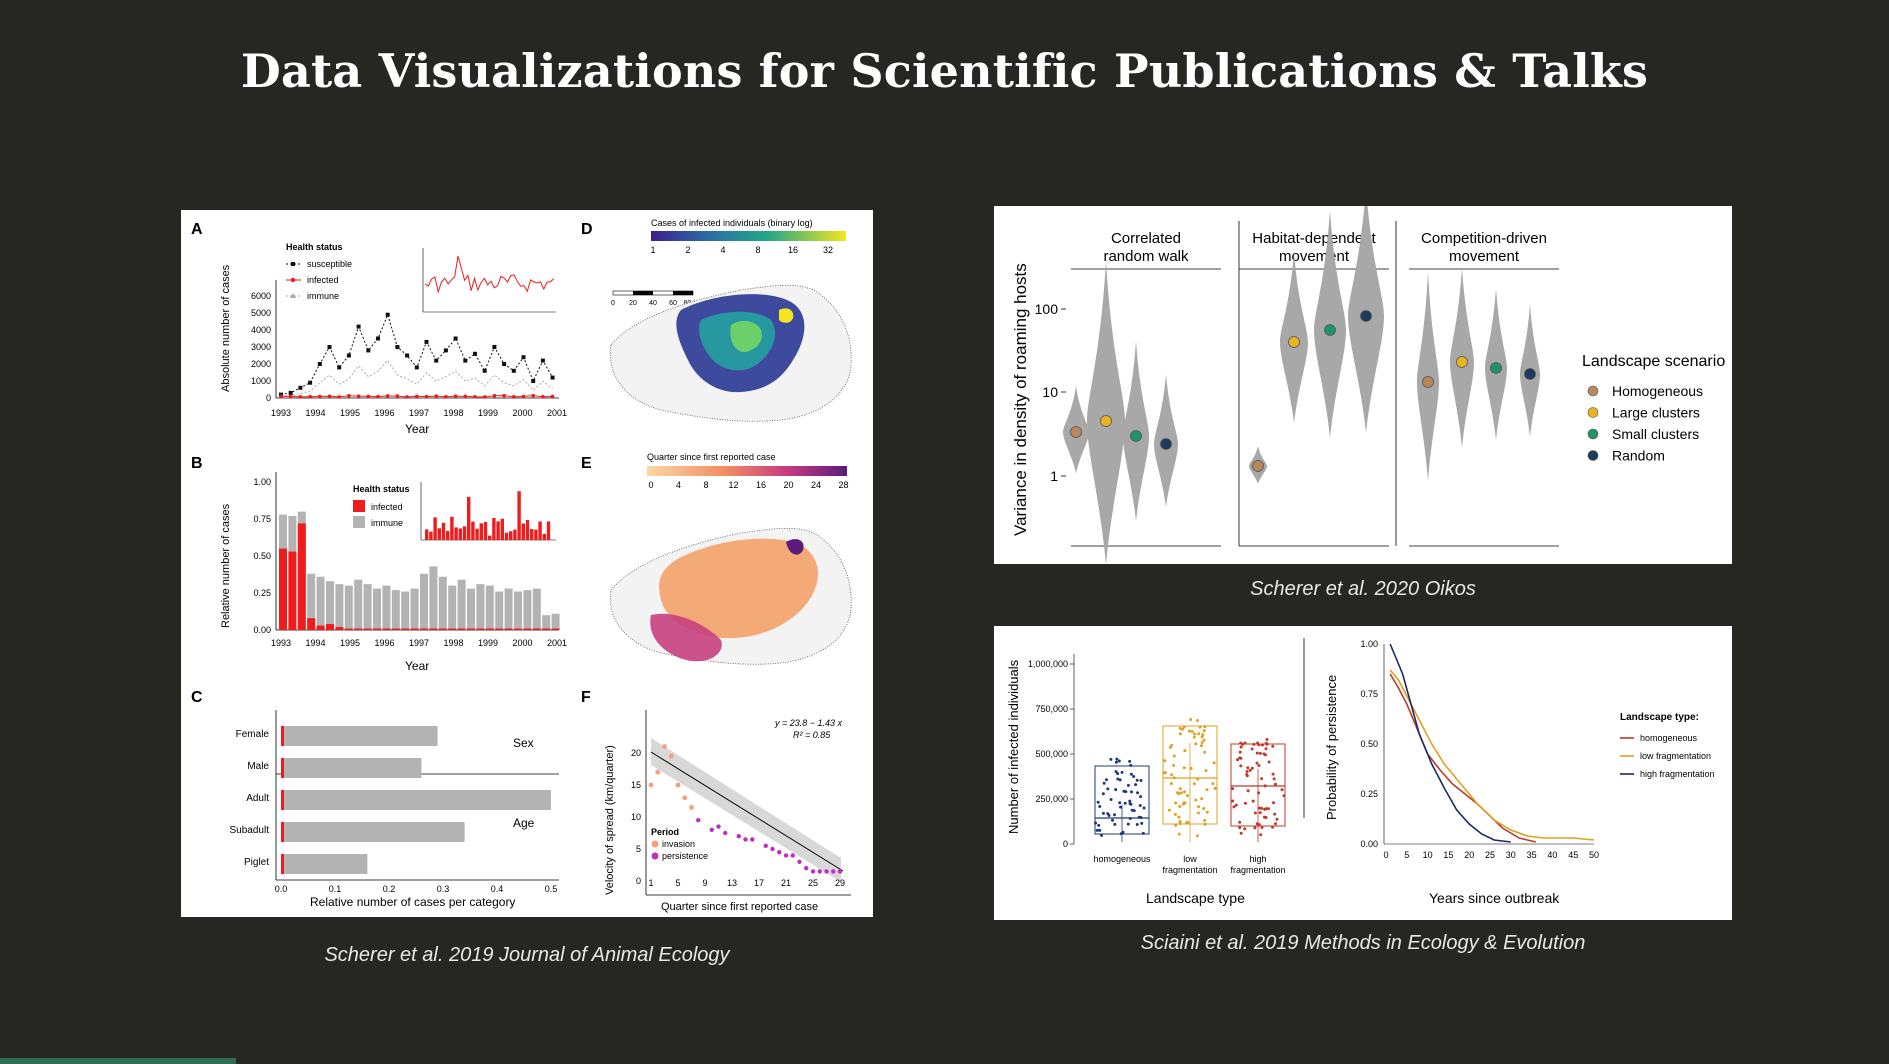  What do you see at coordinates (250, 830) in the screenshot?
I see `panel-c-category-label: Subadult` at bounding box center [250, 830].